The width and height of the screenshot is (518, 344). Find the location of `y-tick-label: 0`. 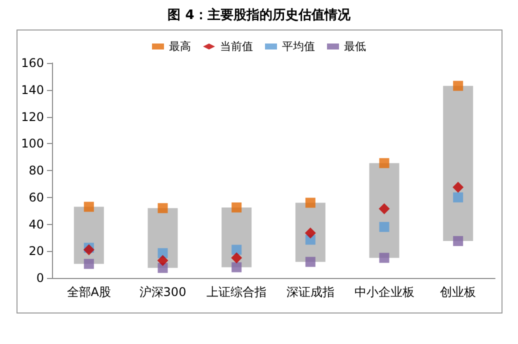

y-tick-label: 0 is located at coordinates (40, 278).